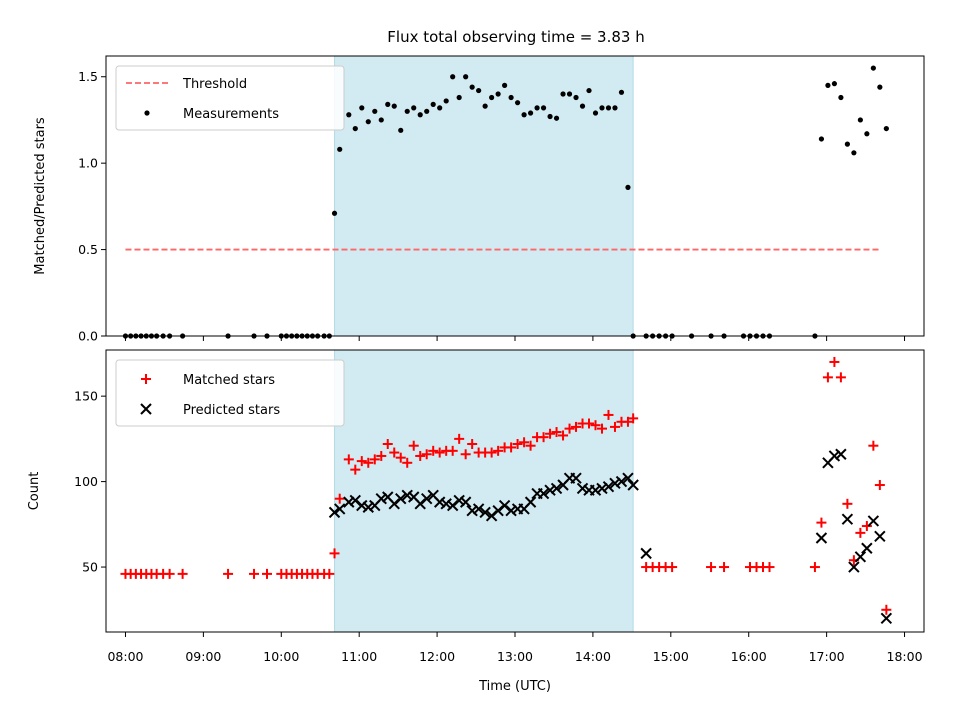  What do you see at coordinates (214, 84) in the screenshot?
I see `legend-threshold-label: Threshold` at bounding box center [214, 84].